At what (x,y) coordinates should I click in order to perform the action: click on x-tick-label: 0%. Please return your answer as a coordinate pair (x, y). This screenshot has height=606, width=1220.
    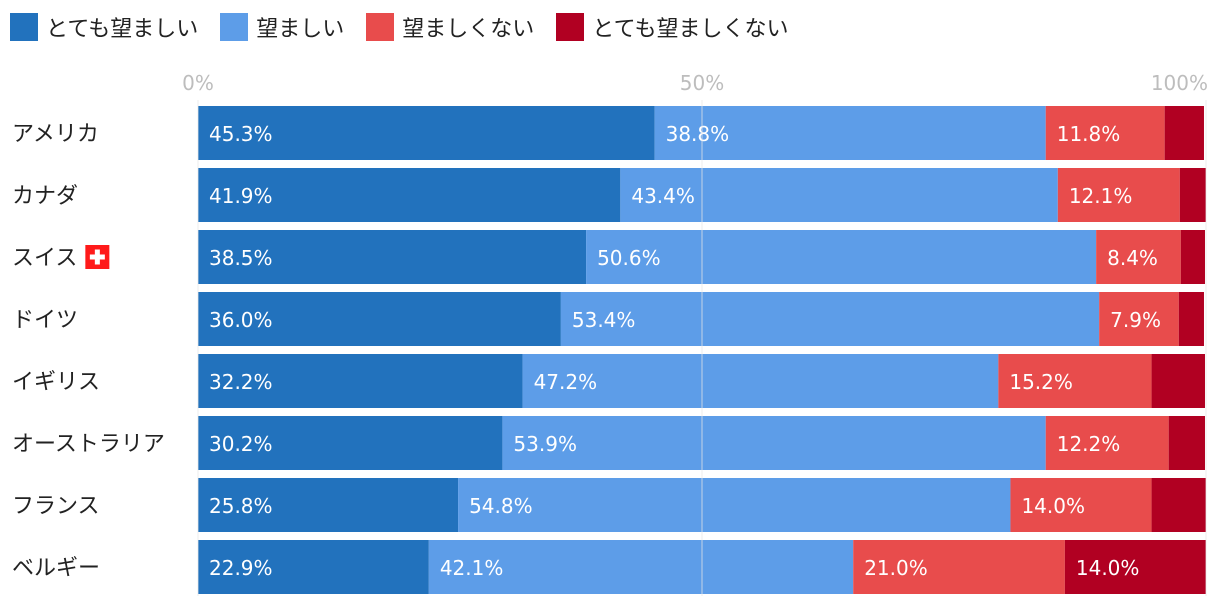
    Looking at the image, I should click on (198, 83).